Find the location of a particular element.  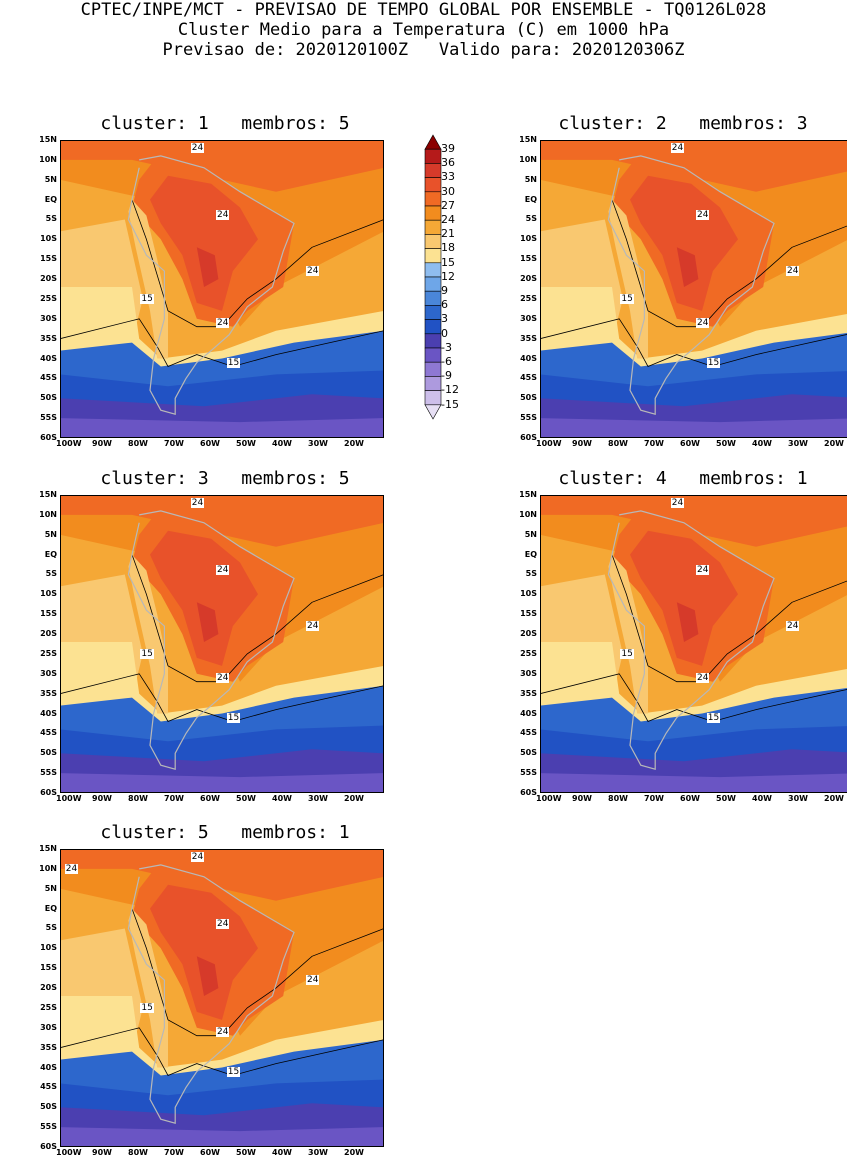

lat-tick-label: 25S is located at coordinates (528, 298).